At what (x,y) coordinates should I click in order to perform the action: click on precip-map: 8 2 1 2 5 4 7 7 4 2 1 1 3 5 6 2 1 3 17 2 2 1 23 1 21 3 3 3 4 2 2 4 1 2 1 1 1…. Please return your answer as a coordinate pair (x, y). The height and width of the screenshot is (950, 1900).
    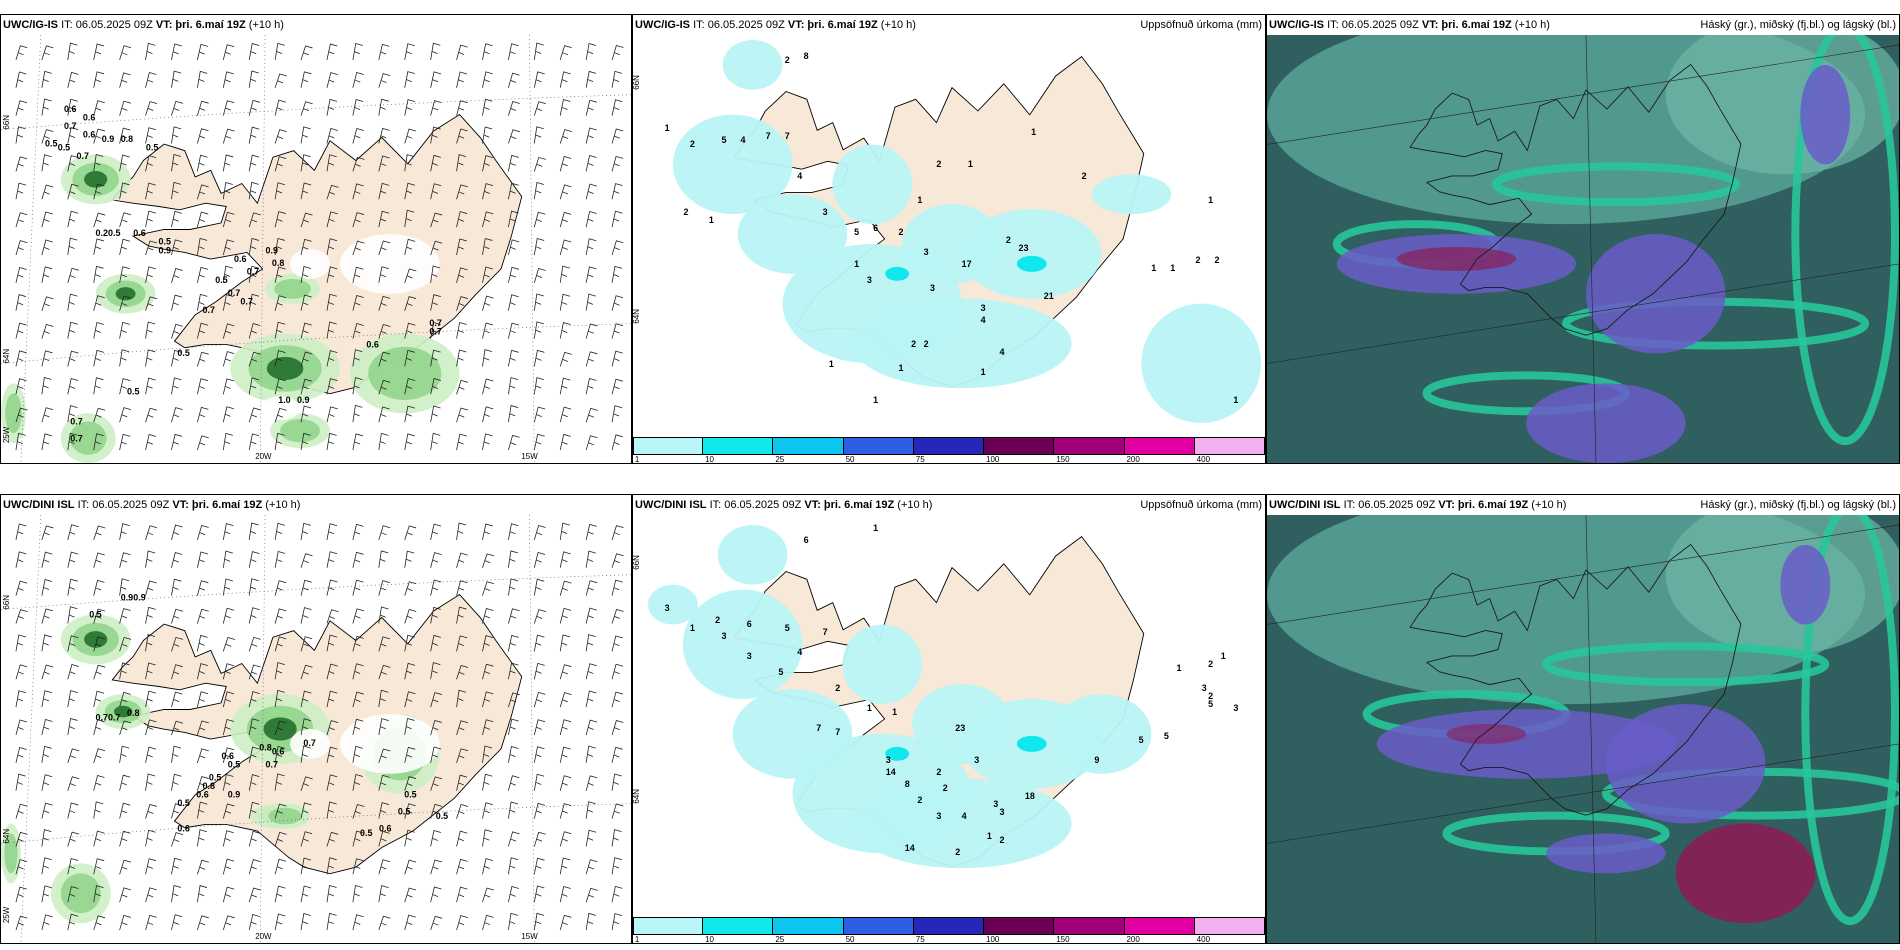
    Looking at the image, I should click on (949, 235).